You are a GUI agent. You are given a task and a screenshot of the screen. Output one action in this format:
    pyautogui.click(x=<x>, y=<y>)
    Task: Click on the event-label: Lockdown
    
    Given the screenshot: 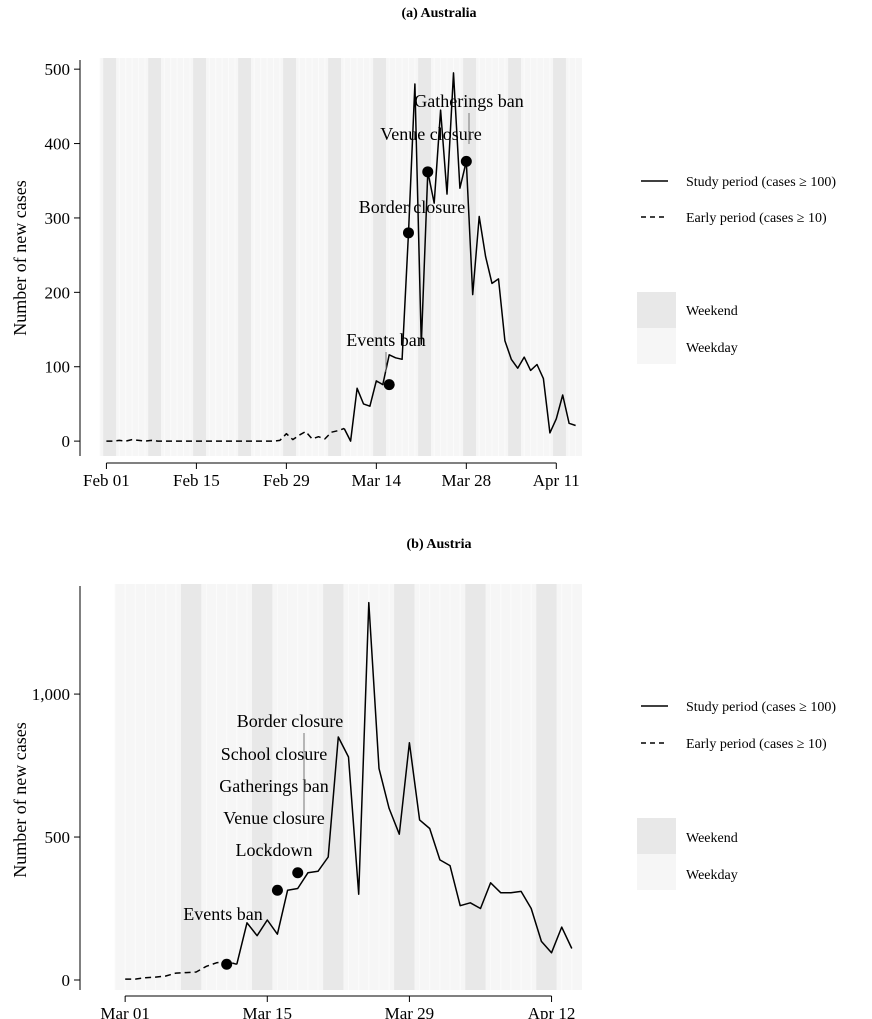 What is the action you would take?
    pyautogui.click(x=274, y=850)
    